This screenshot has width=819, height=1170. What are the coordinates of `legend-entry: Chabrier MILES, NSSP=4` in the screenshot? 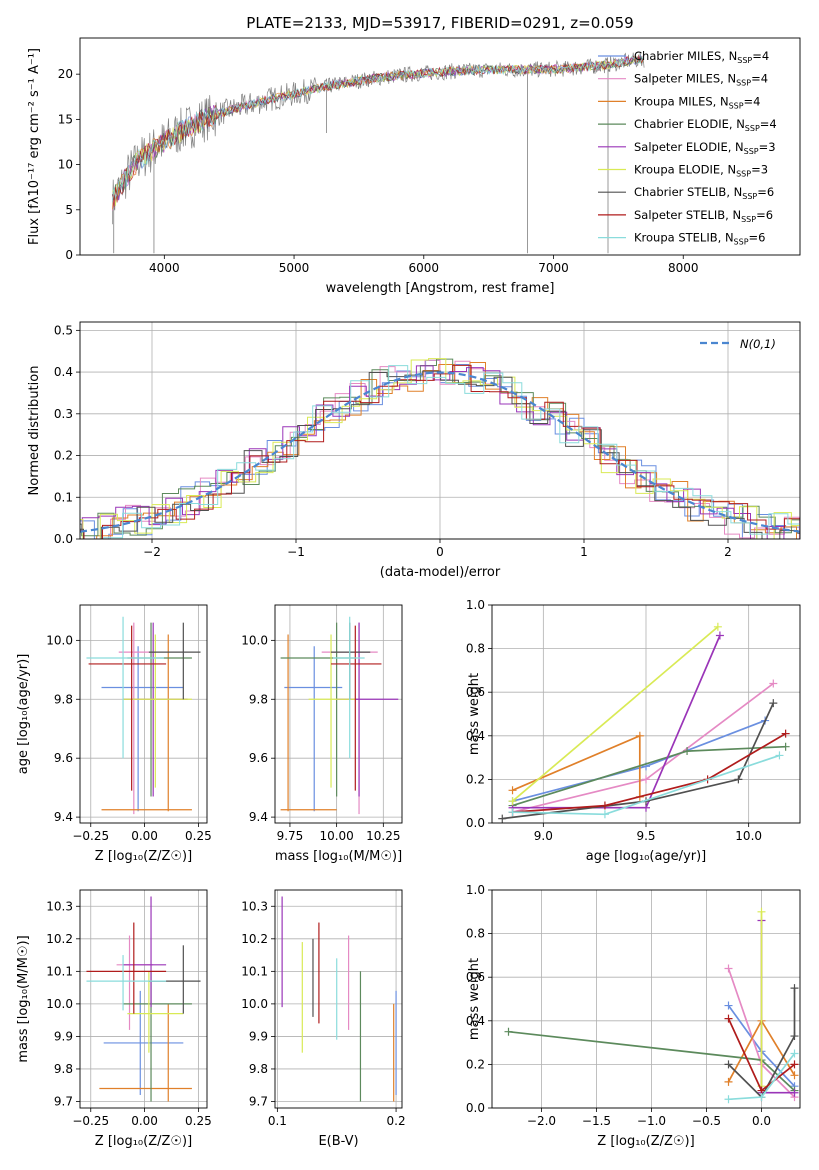 It's located at (701, 57).